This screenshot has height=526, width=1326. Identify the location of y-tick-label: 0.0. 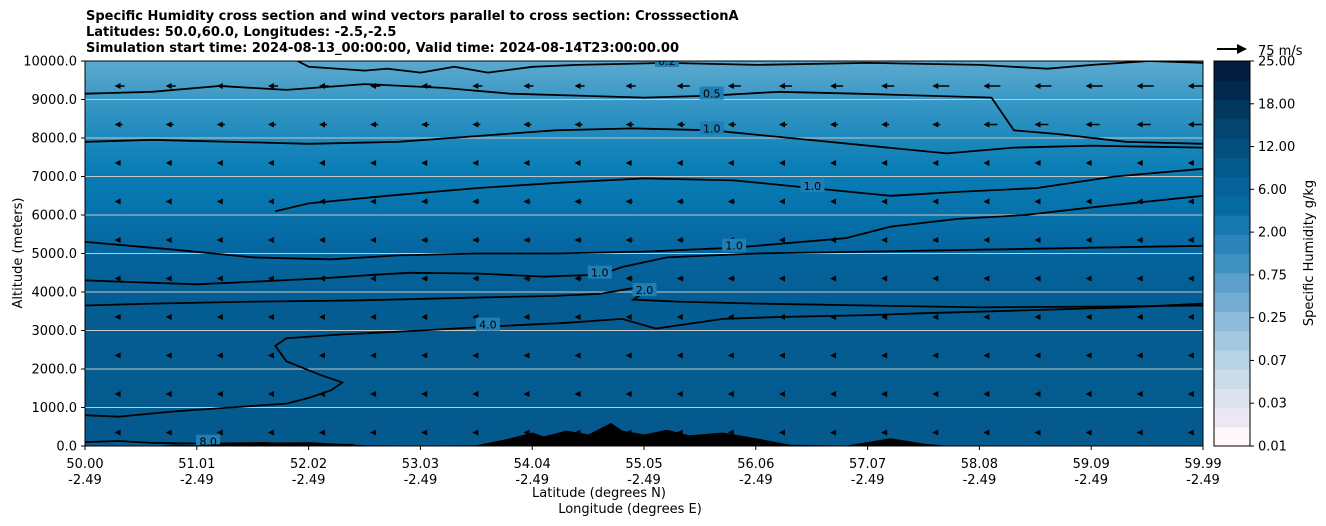
(66, 447).